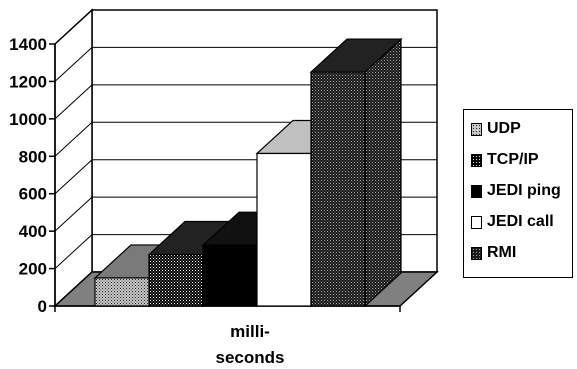 This screenshot has height=369, width=577. Describe the element at coordinates (504, 128) in the screenshot. I see `legend-label: UDP` at that location.